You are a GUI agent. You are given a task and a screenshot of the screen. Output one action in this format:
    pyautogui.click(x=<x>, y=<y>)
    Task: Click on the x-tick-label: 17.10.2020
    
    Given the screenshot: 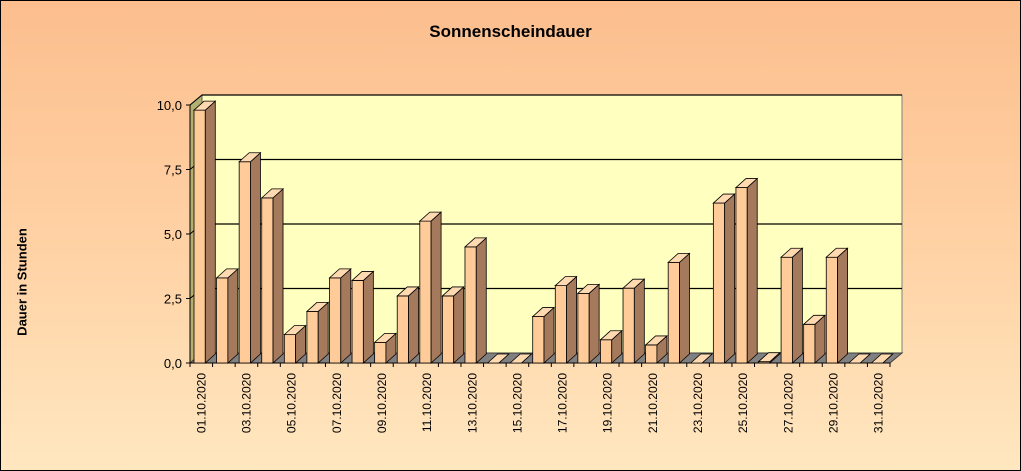 What is the action you would take?
    pyautogui.click(x=563, y=403)
    